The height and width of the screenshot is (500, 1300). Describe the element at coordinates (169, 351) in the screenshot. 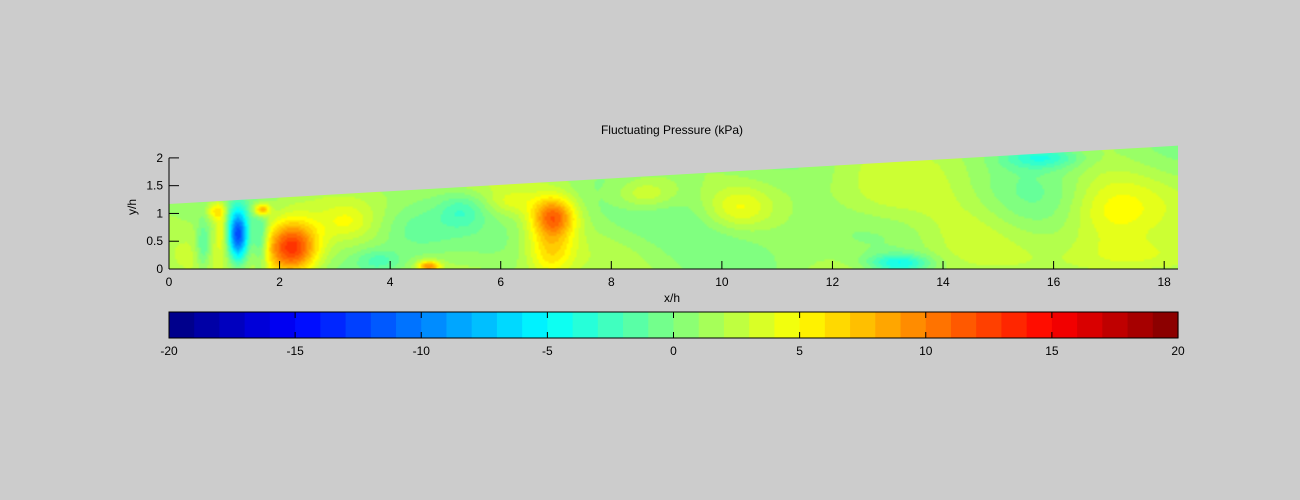

I see `colorbar-tick-label: -20` at that location.